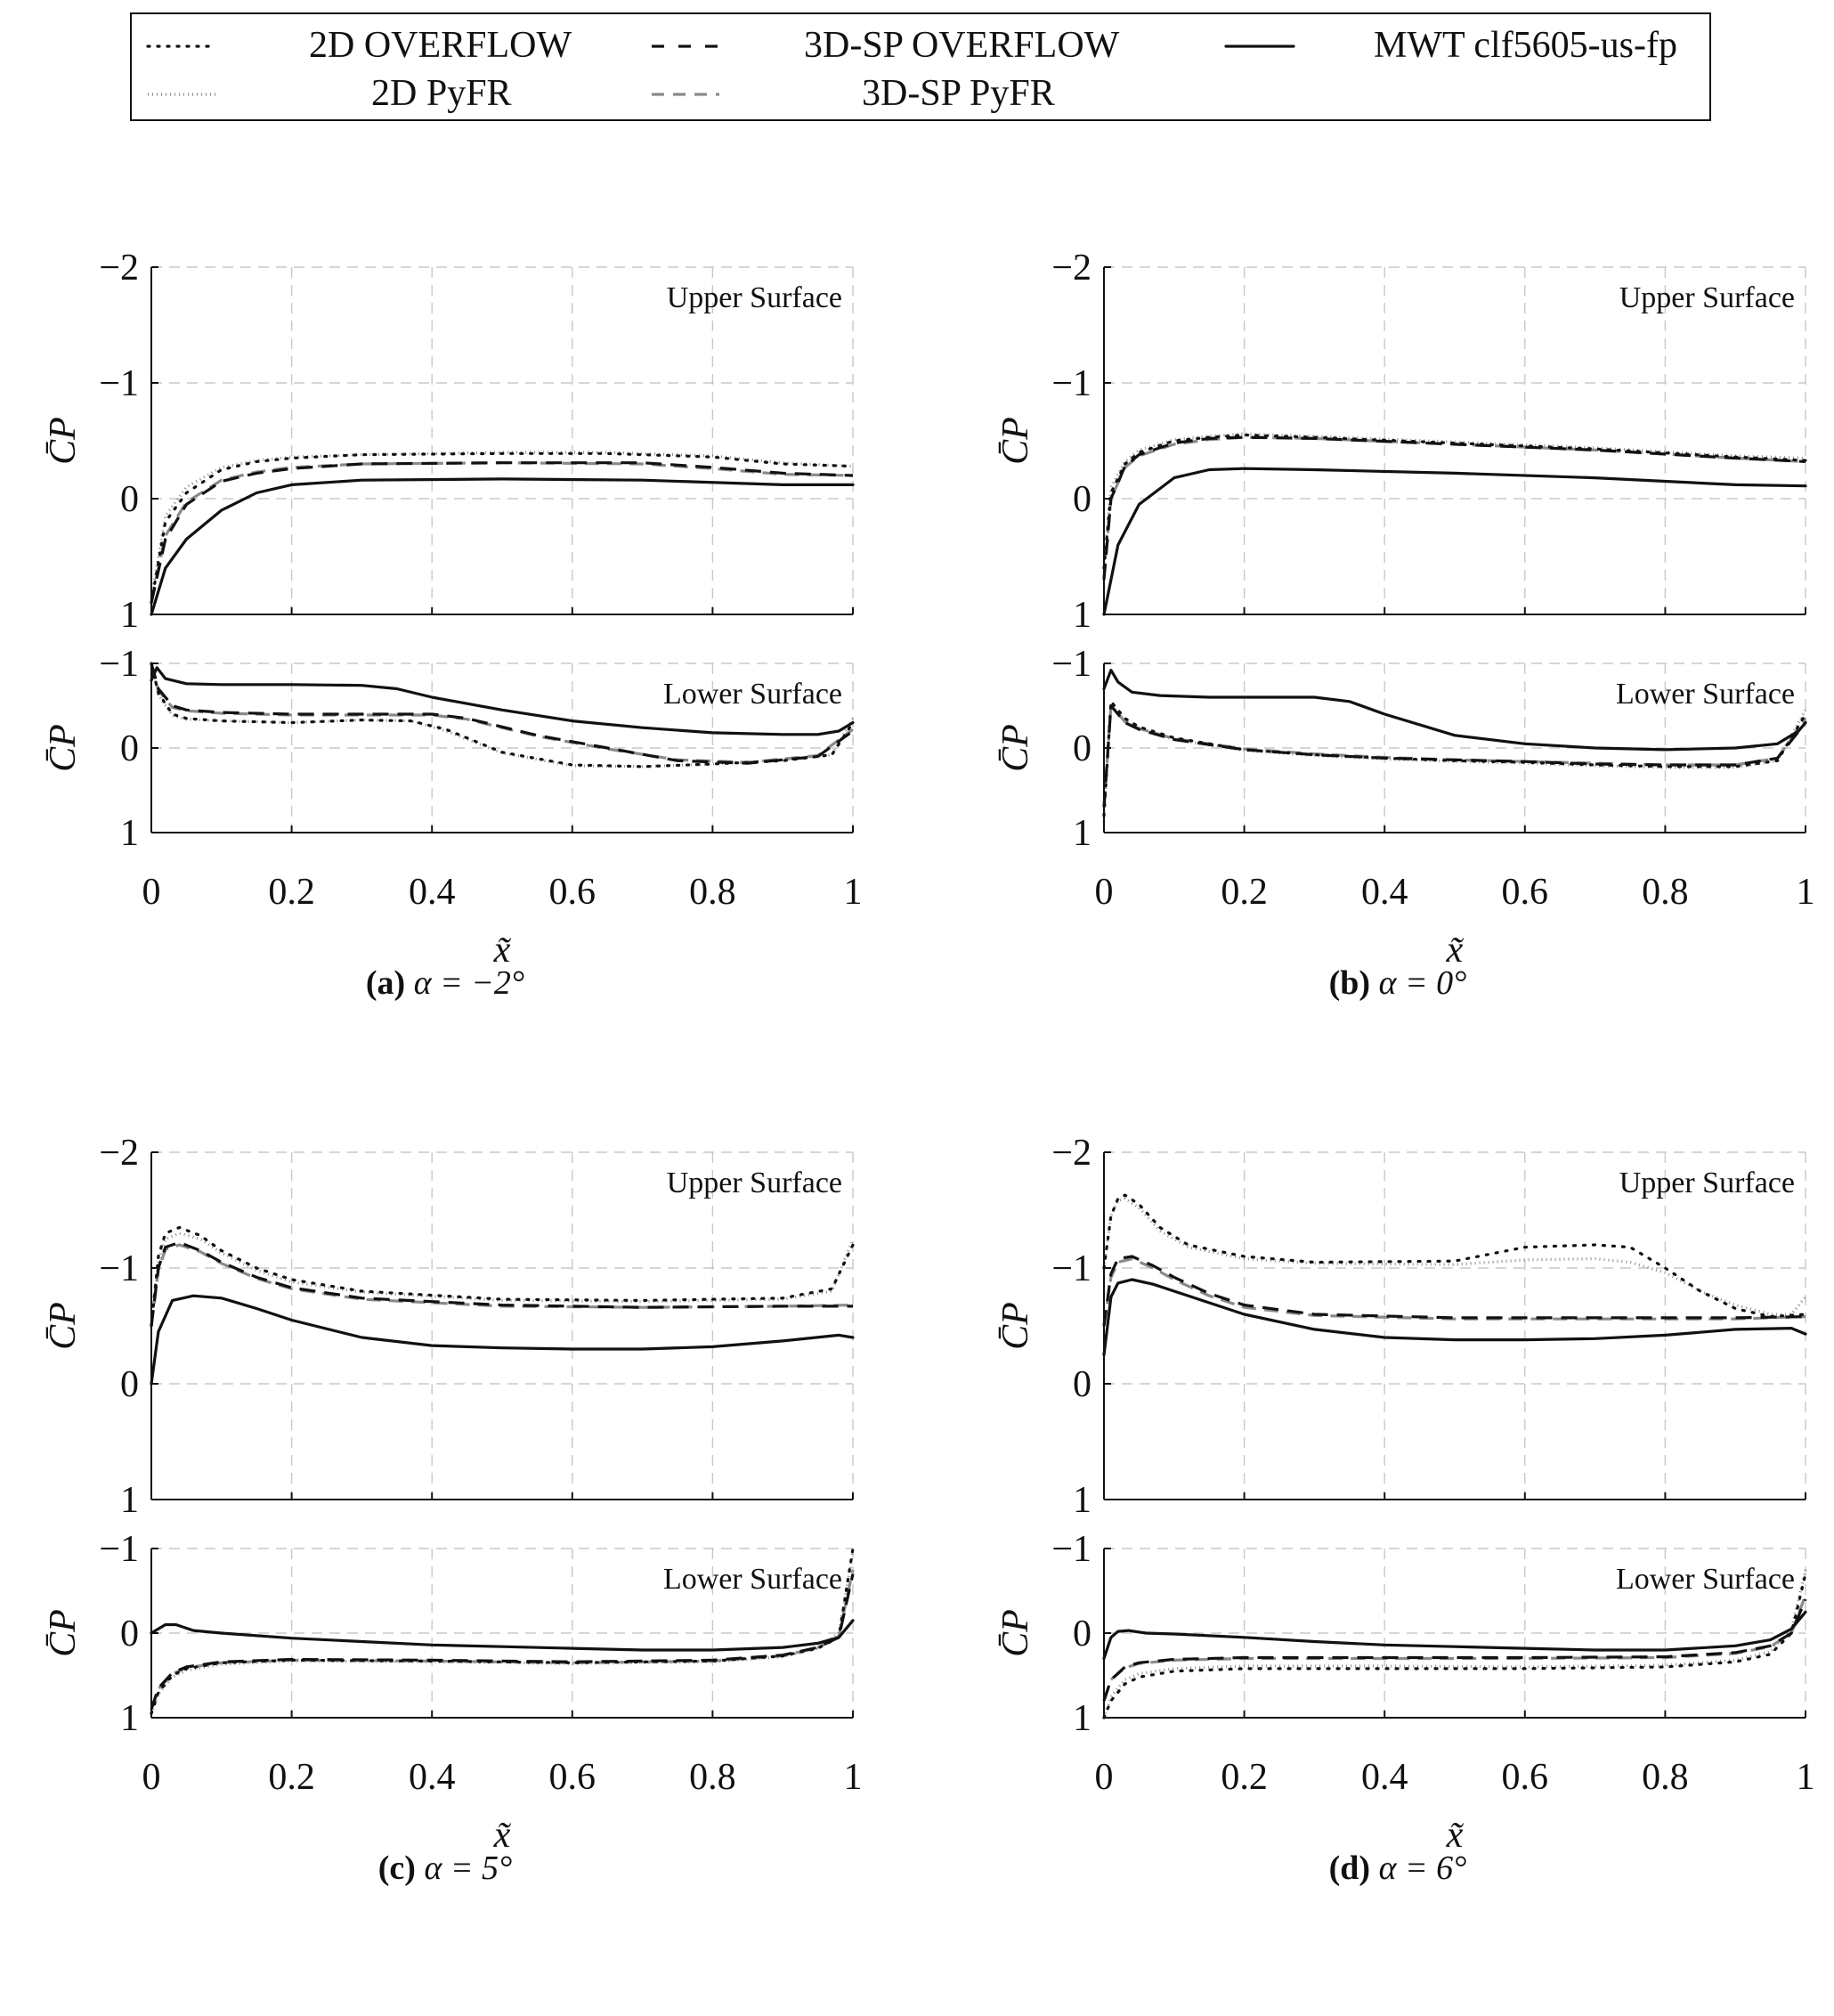 The width and height of the screenshot is (1834, 2016). Describe the element at coordinates (962, 45) in the screenshot. I see `legend-label: 3D-SP OVERFLOW` at that location.